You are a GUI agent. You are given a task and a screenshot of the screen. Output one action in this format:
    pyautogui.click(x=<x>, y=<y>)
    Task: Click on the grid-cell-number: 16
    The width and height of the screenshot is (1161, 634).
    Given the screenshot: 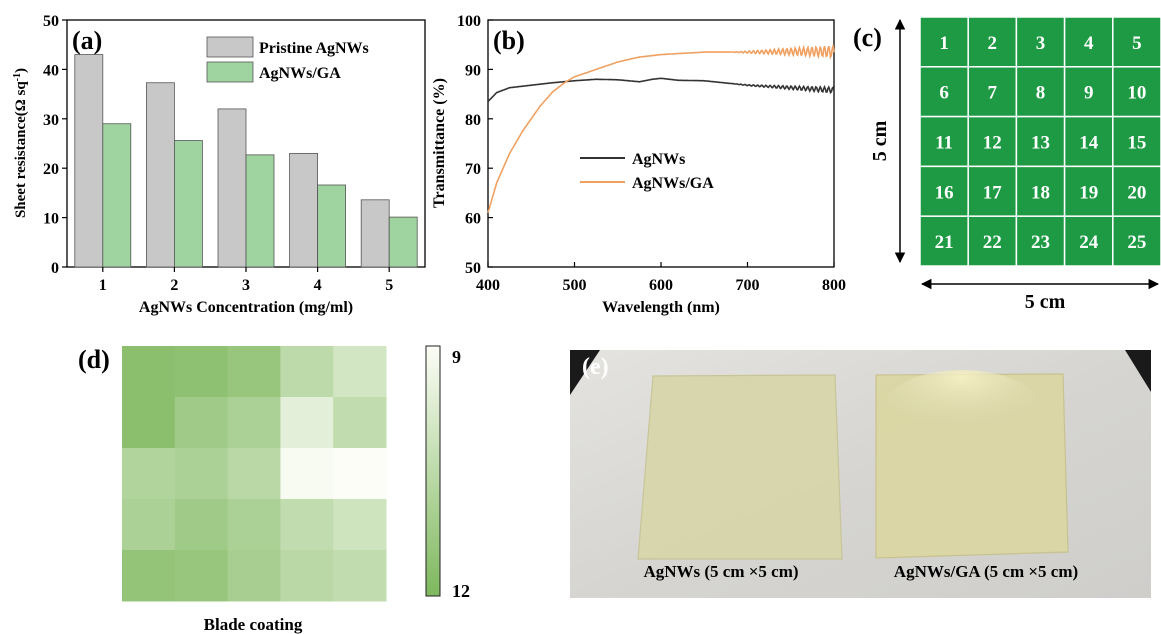 What is the action you would take?
    pyautogui.click(x=944, y=192)
    